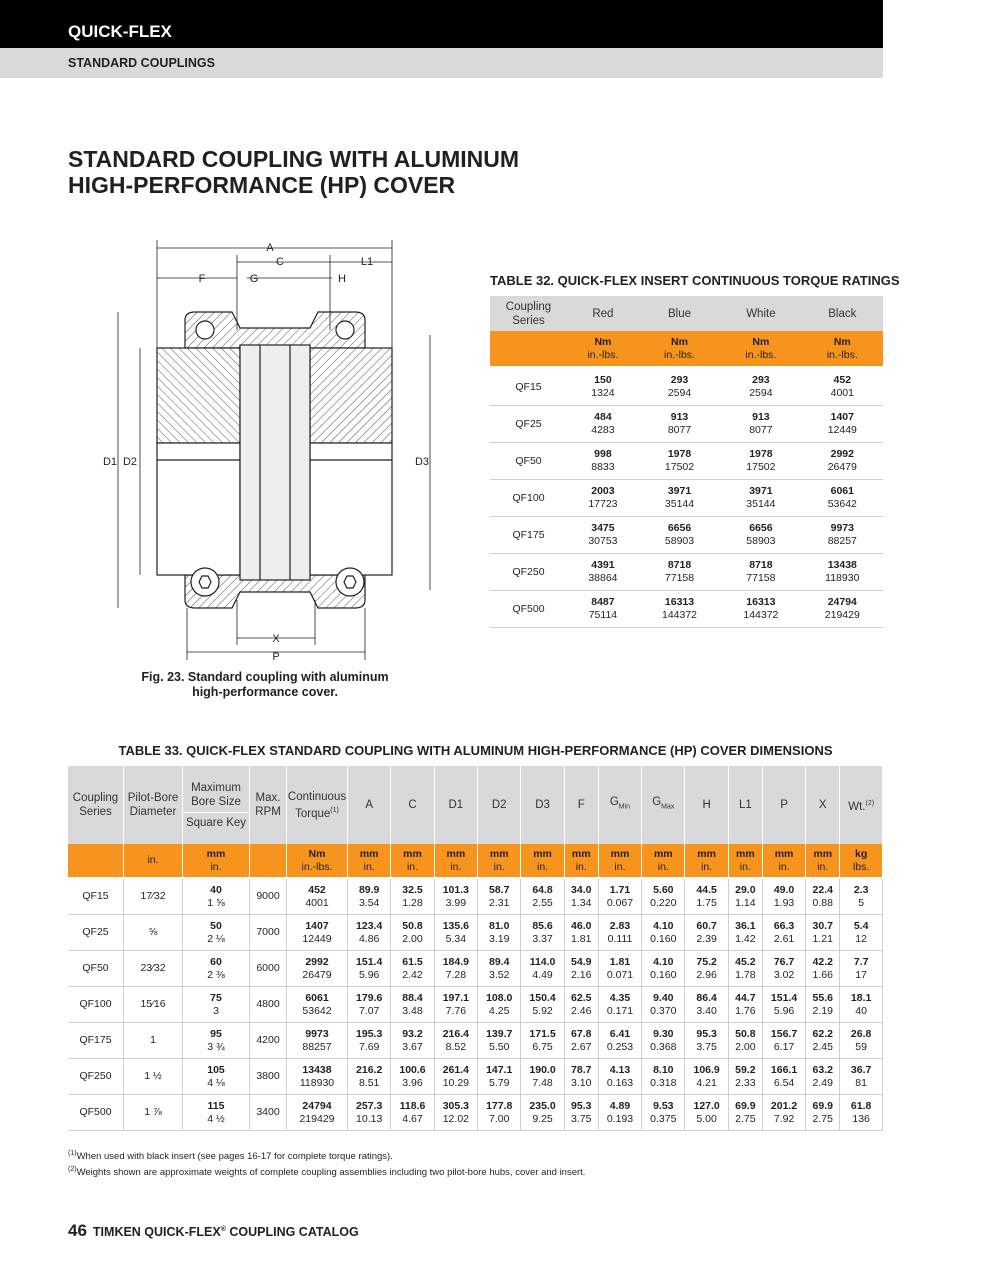 Image resolution: width=1000 pixels, height=1280 pixels. I want to click on value-metric: 6061, so click(842, 491).